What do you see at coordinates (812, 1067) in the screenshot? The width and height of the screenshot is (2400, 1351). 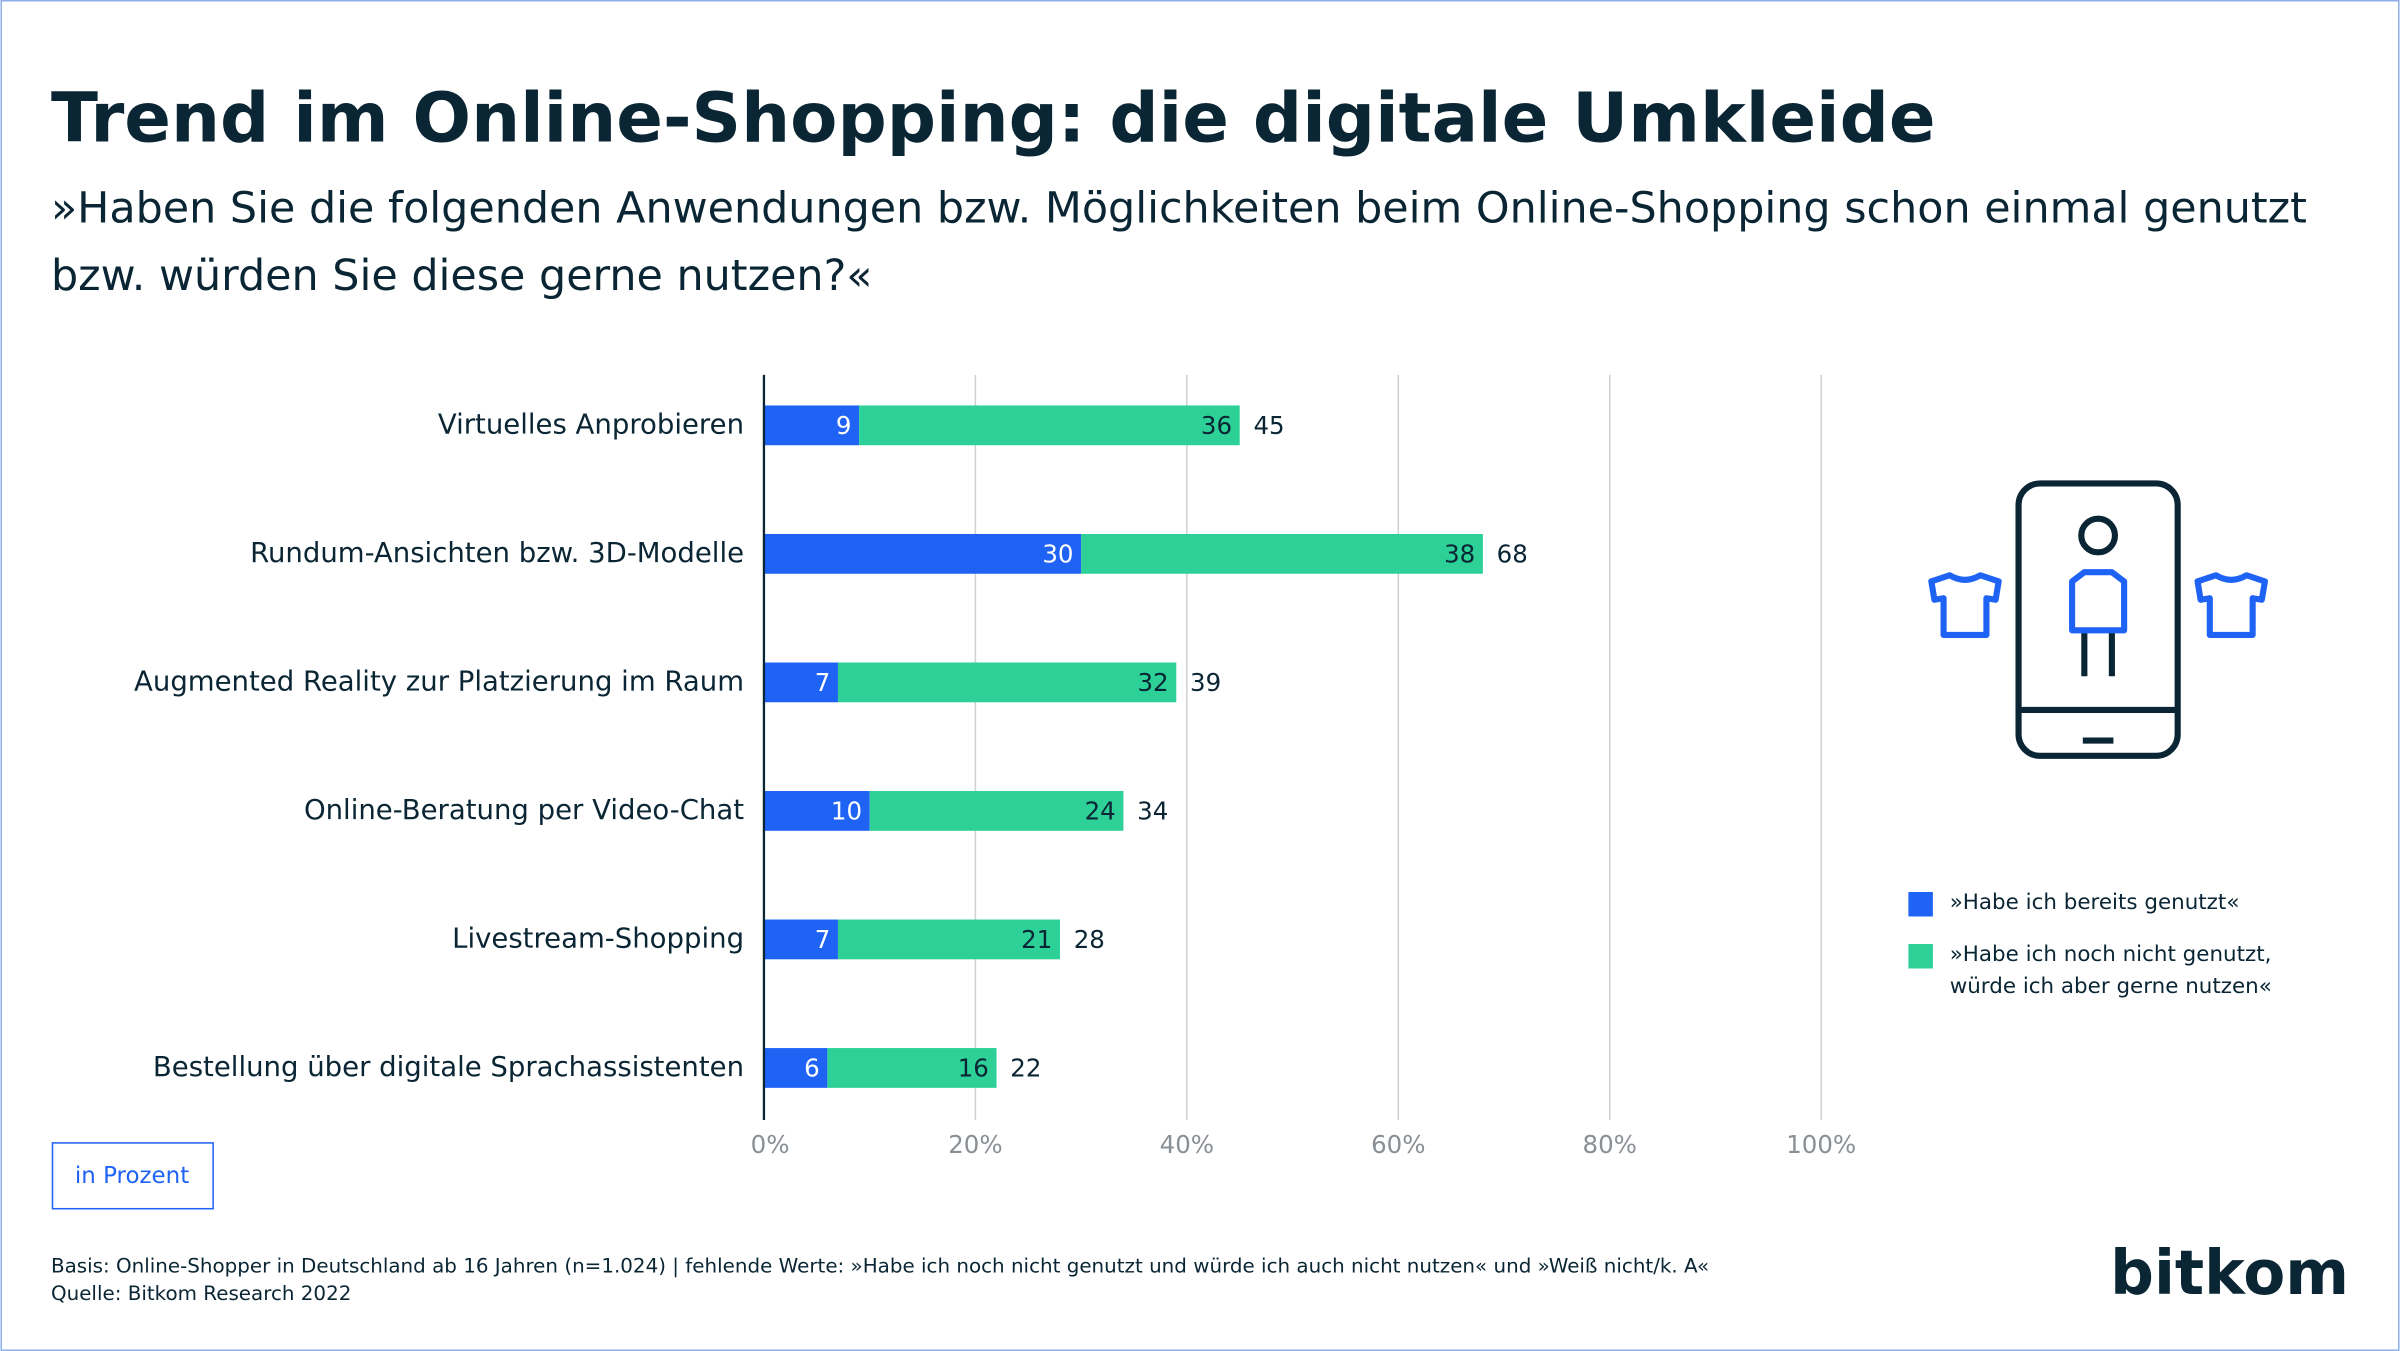 I see `value-label: 6` at bounding box center [812, 1067].